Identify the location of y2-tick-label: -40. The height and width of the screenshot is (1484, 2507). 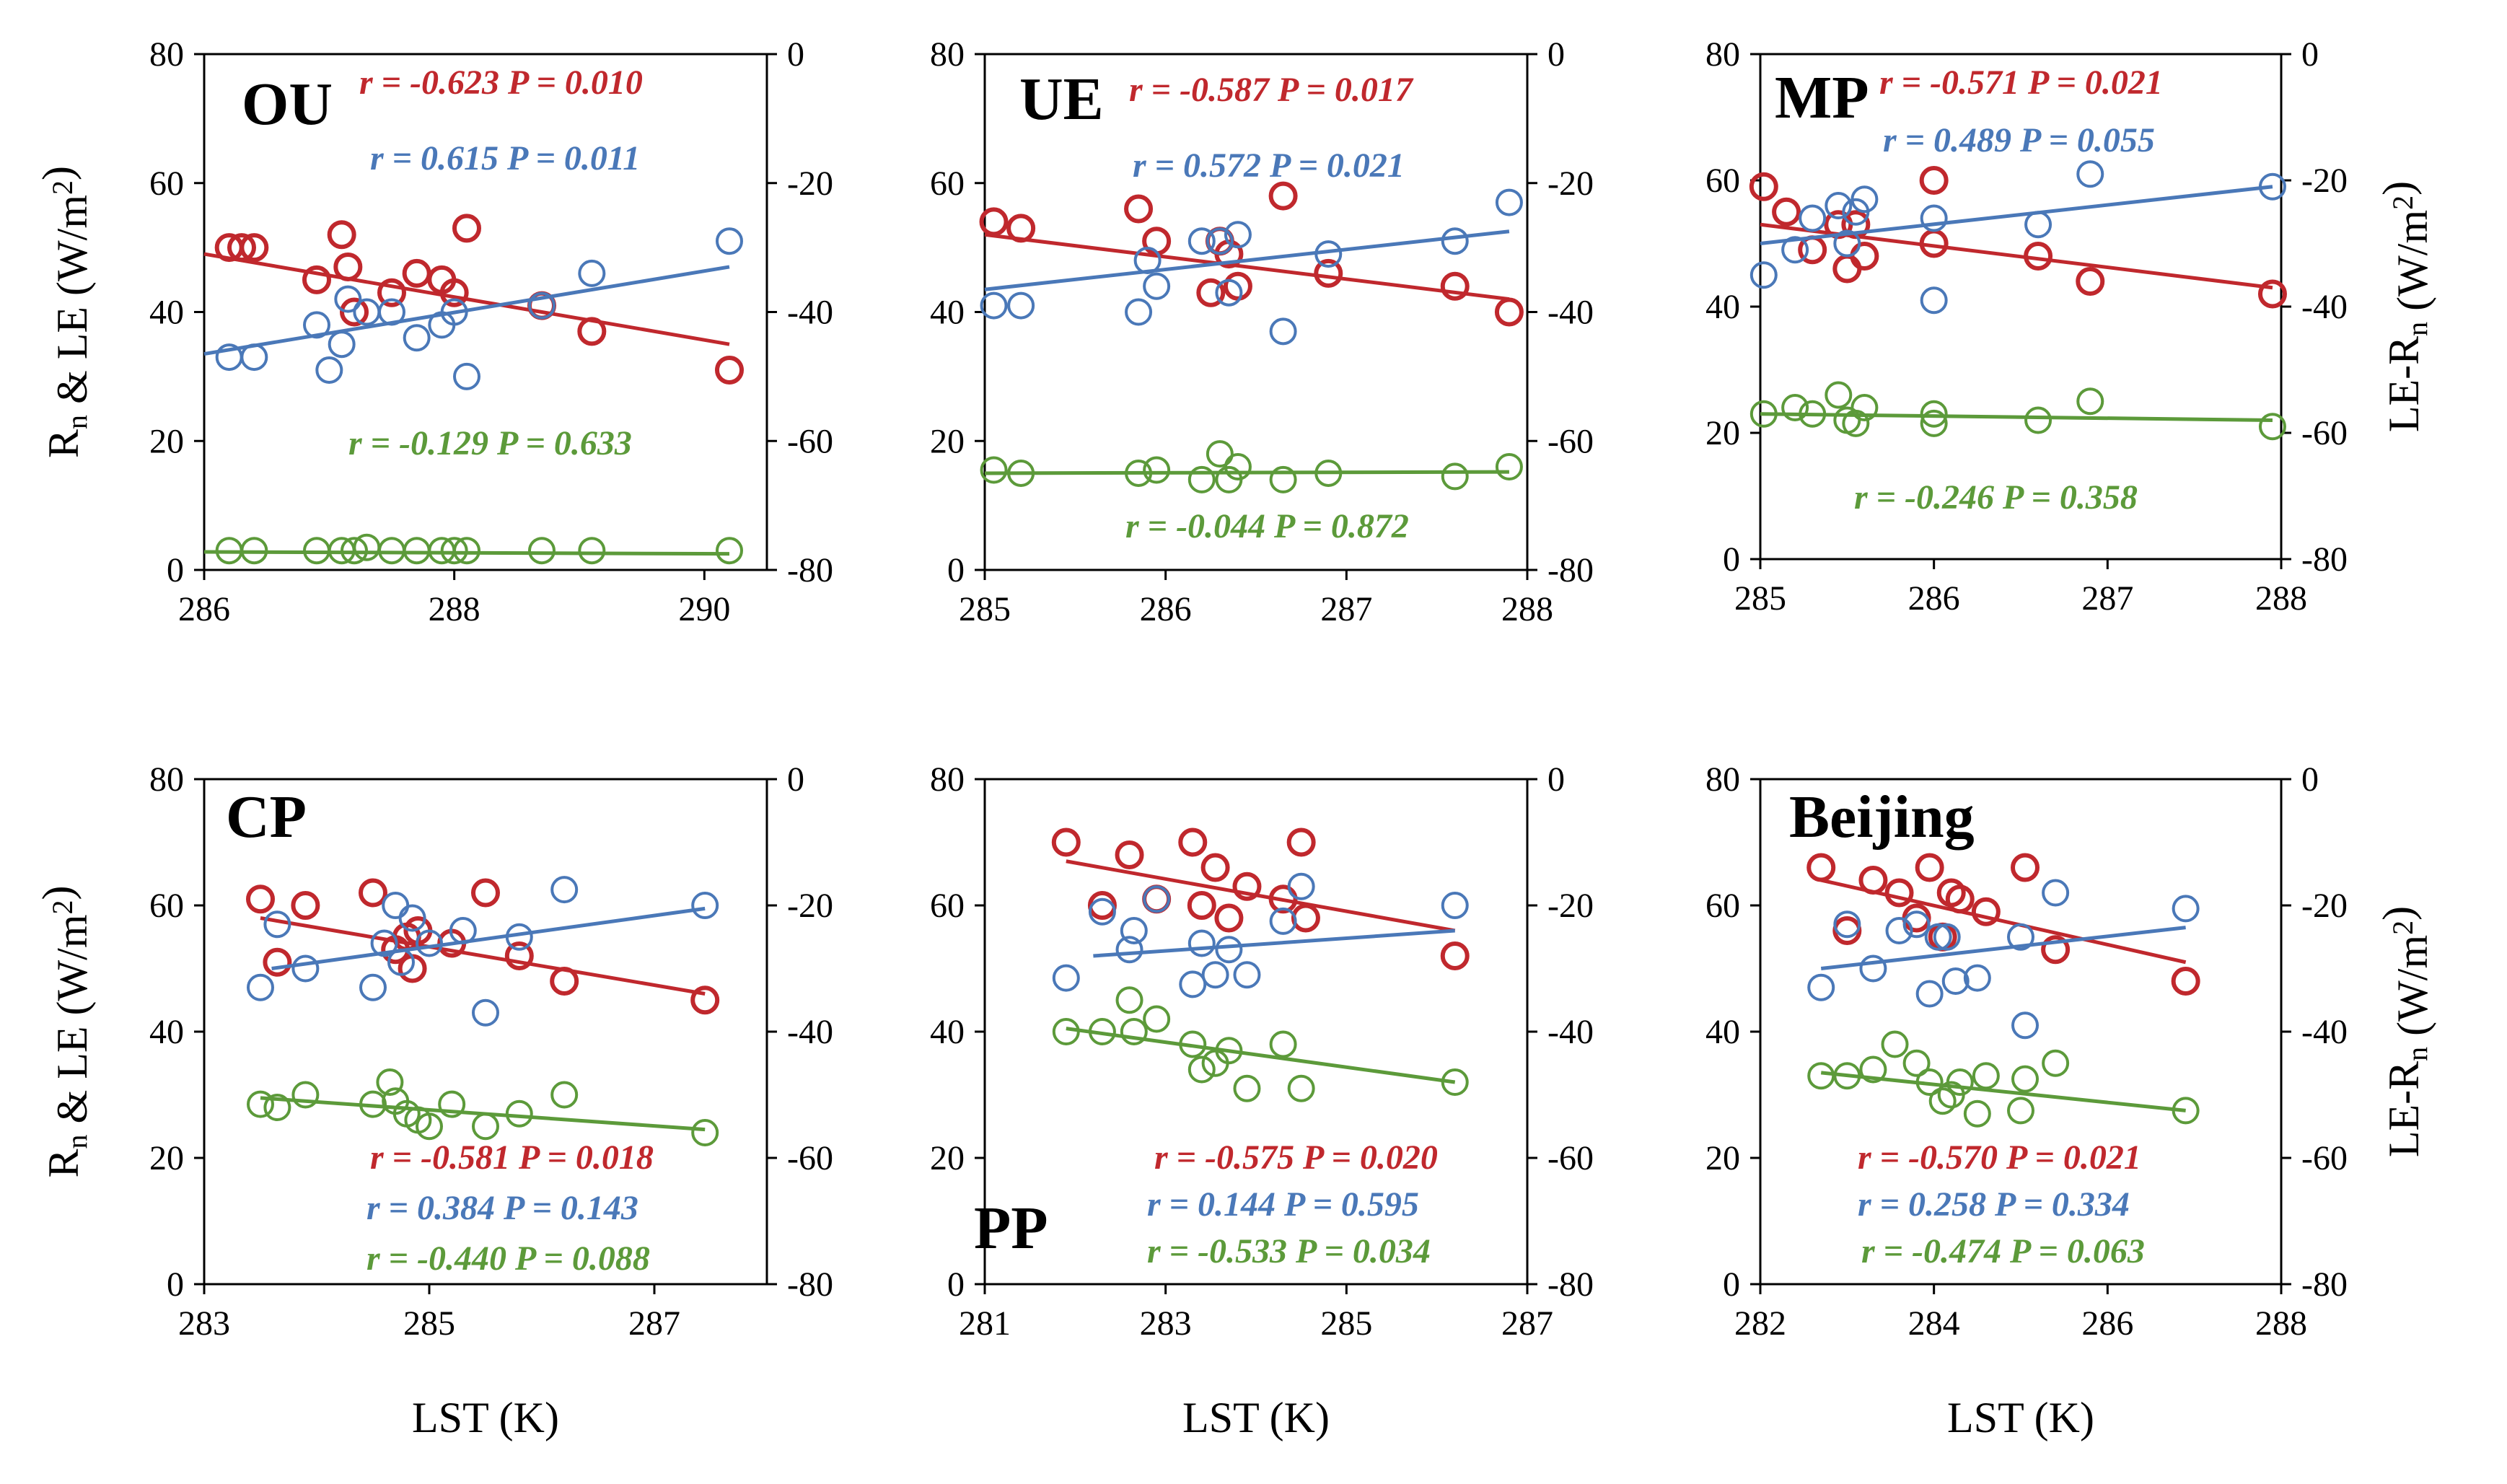
(2324, 307).